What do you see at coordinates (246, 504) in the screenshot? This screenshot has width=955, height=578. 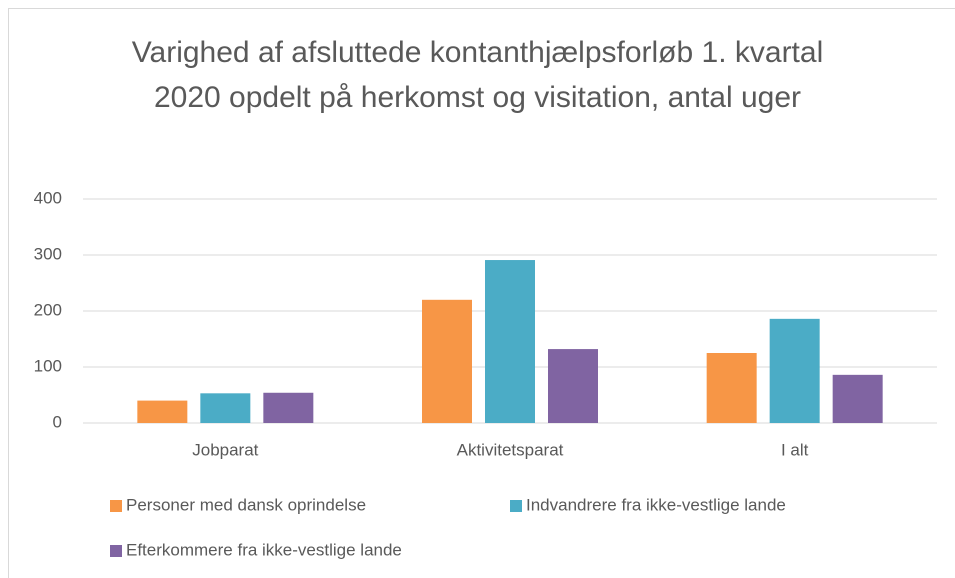 I see `legend-label: Personer med dansk oprindelse` at bounding box center [246, 504].